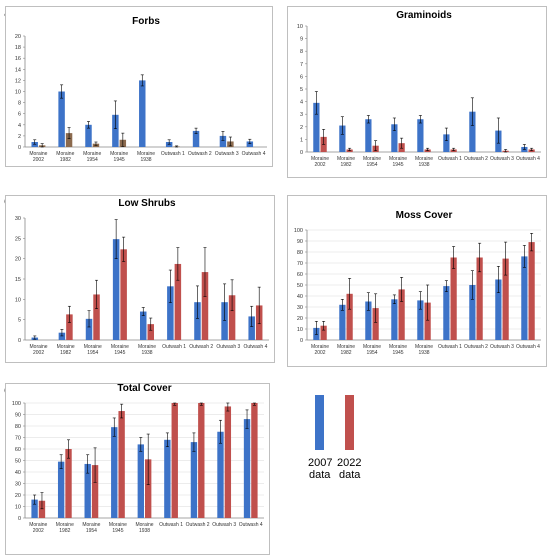  I want to click on x-tick-label: Outwash 2, so click(476, 347).